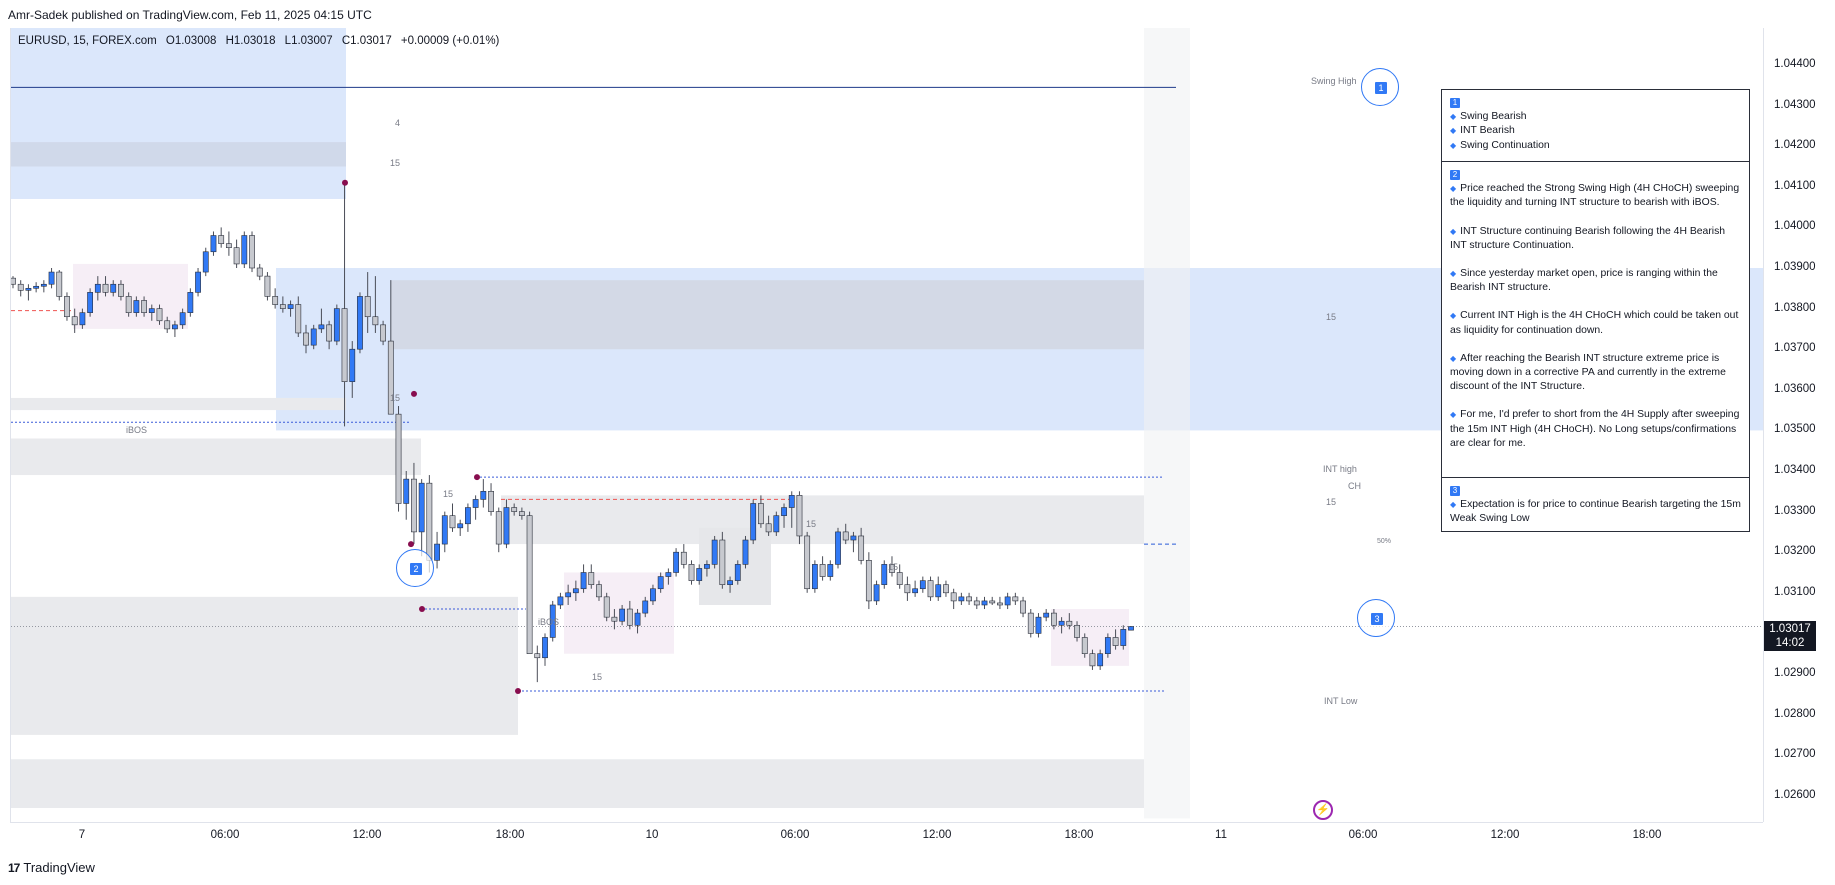 Image resolution: width=1835 pixels, height=885 pixels. I want to click on zone-label-15-h: 15, so click(597, 677).